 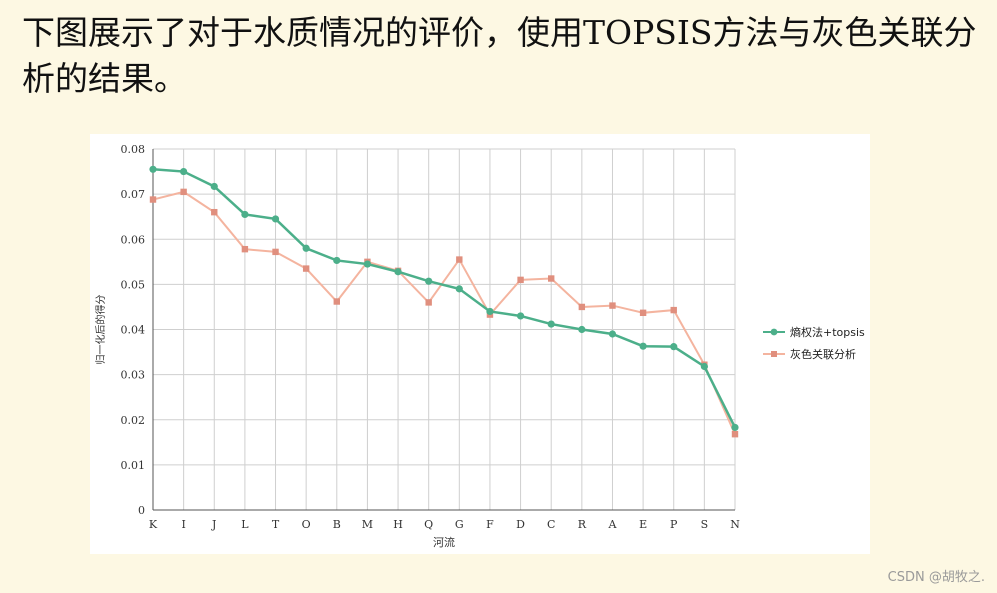 I want to click on y-tick-label: 0.01, so click(x=133, y=465).